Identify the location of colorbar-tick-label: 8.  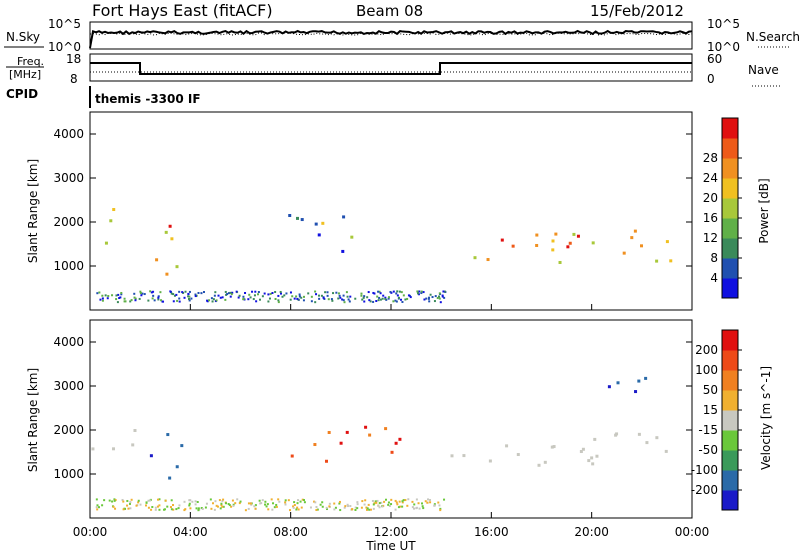
(714, 258).